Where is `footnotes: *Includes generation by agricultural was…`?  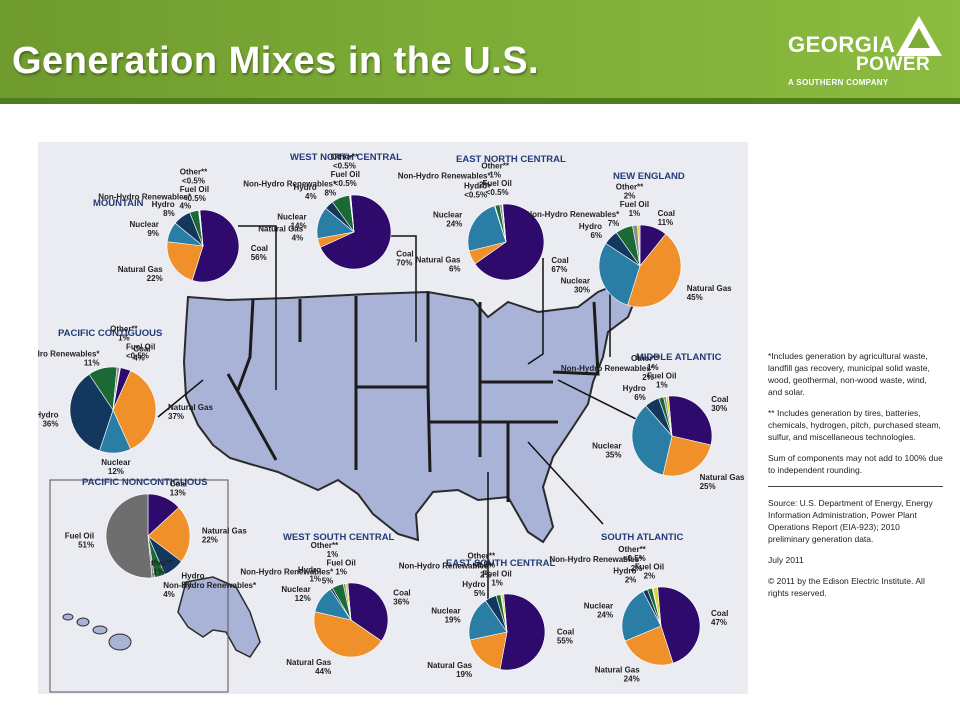 footnotes: *Includes generation by agricultural was… is located at coordinates (855, 479).